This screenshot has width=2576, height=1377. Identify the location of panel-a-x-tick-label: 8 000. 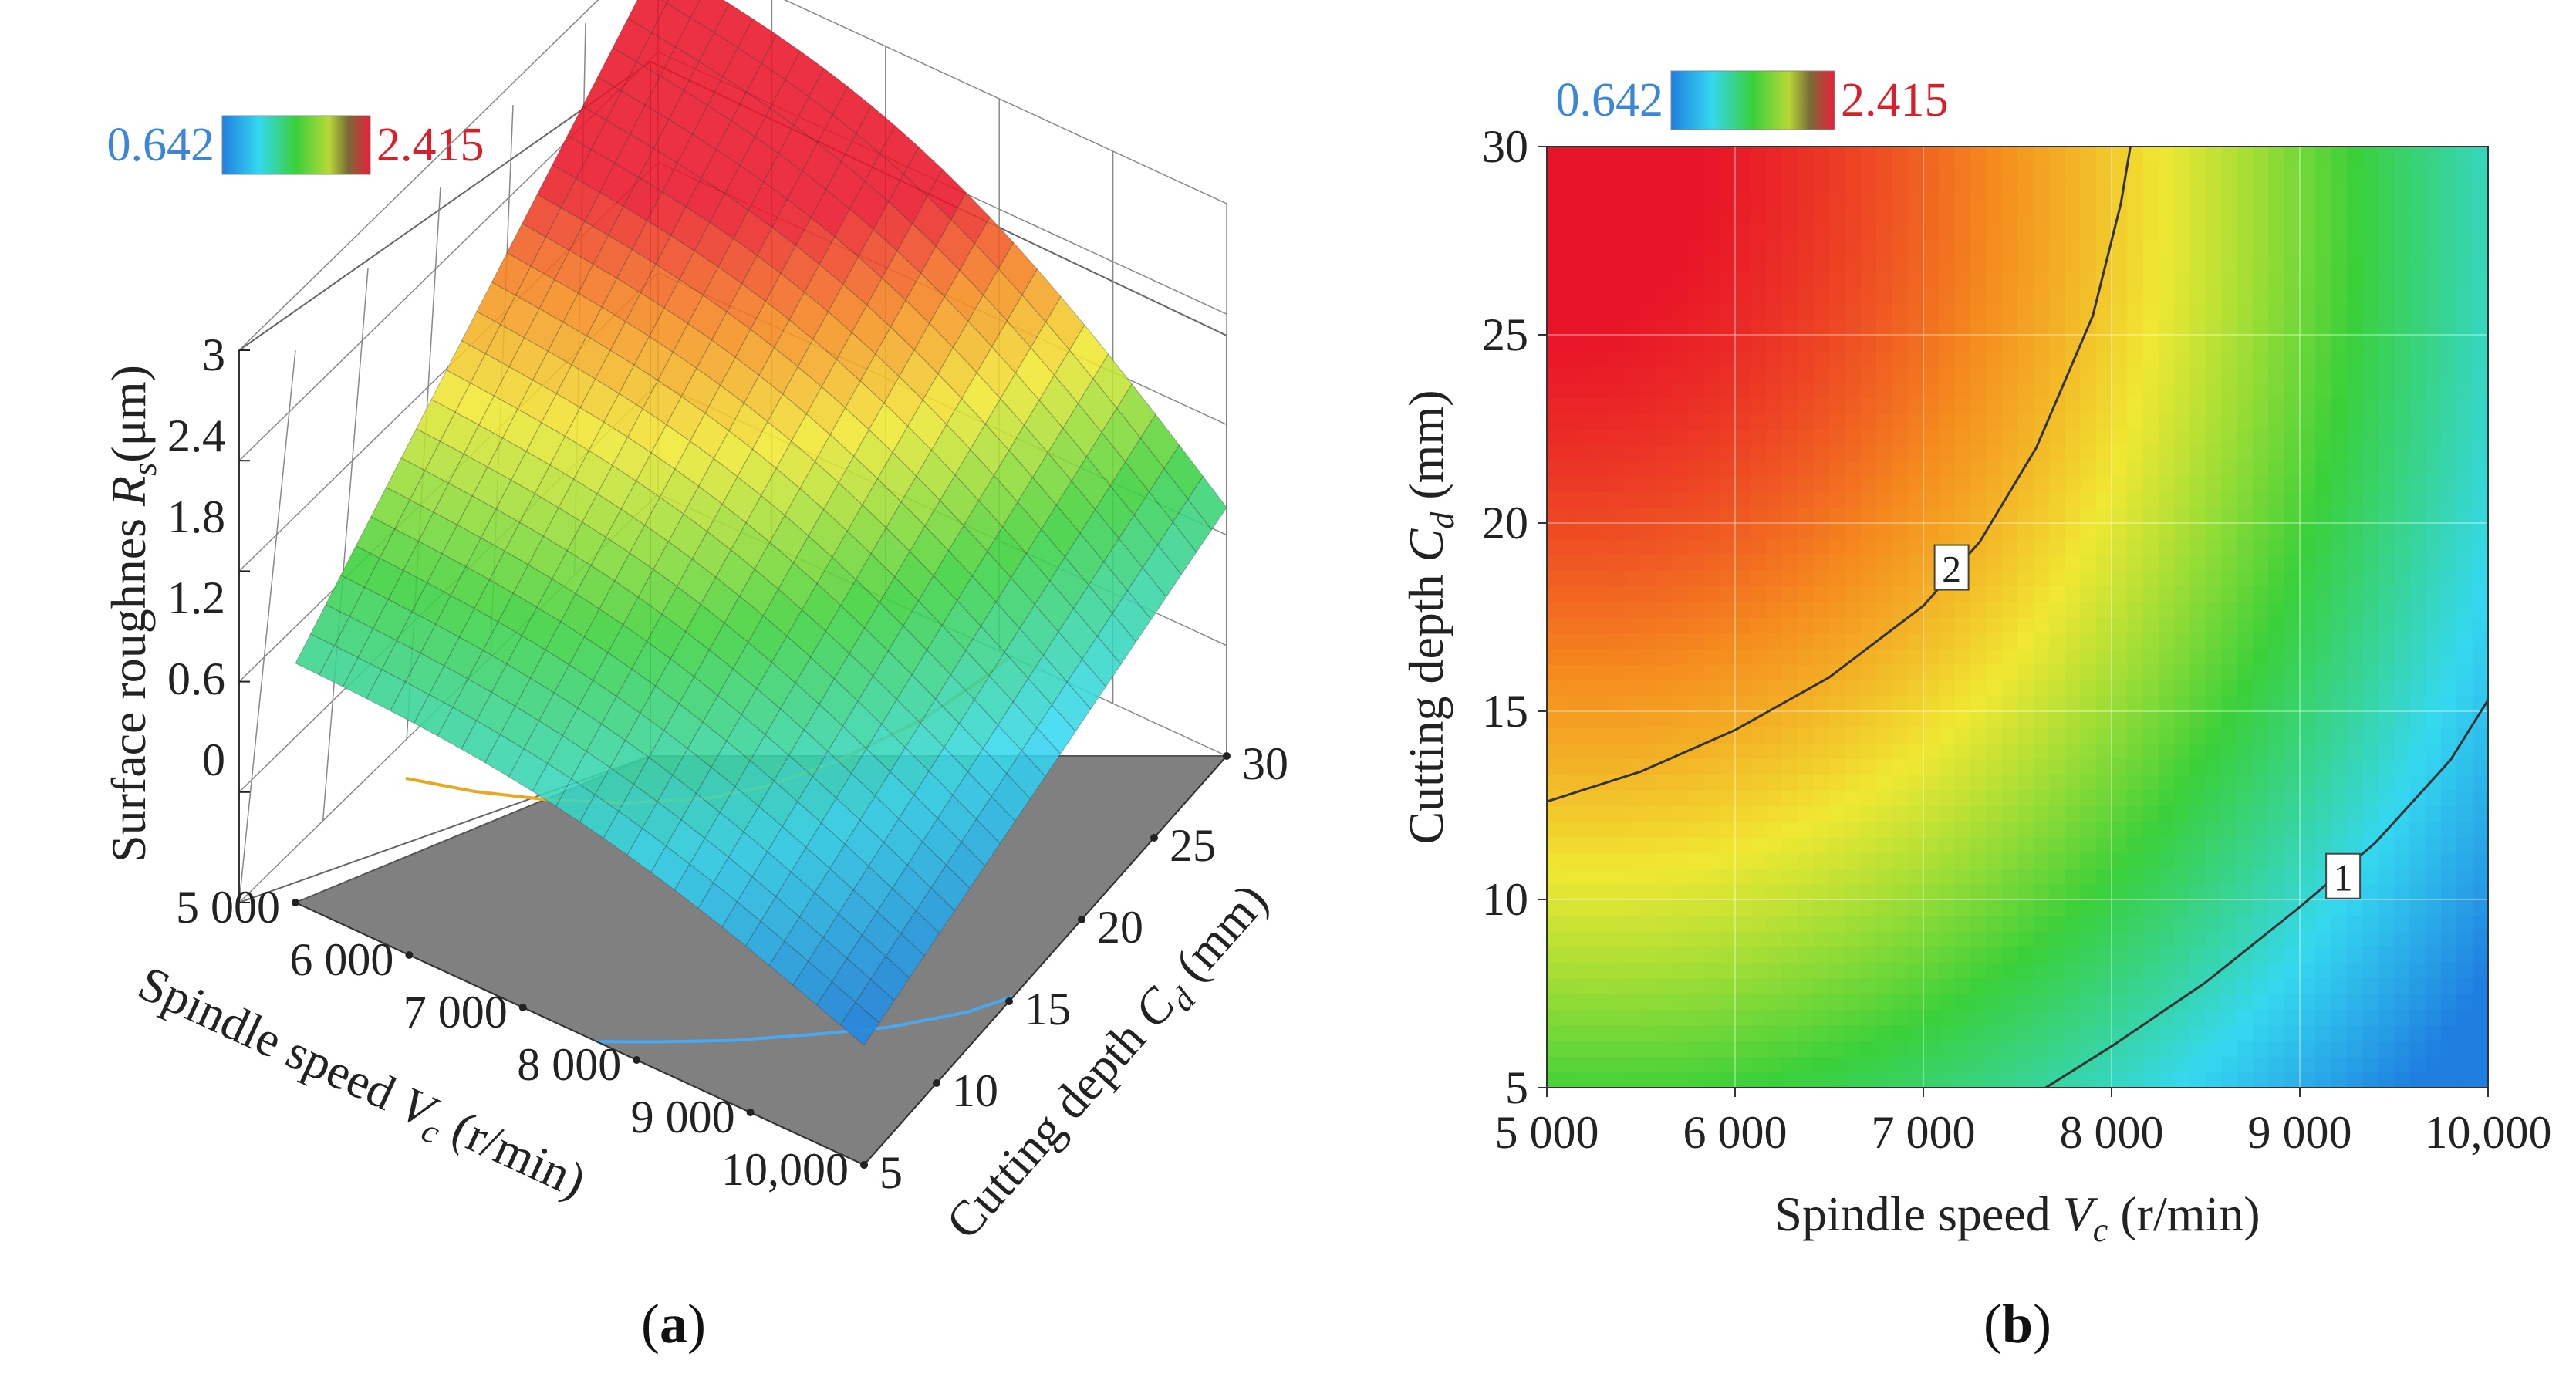
(569, 1064).